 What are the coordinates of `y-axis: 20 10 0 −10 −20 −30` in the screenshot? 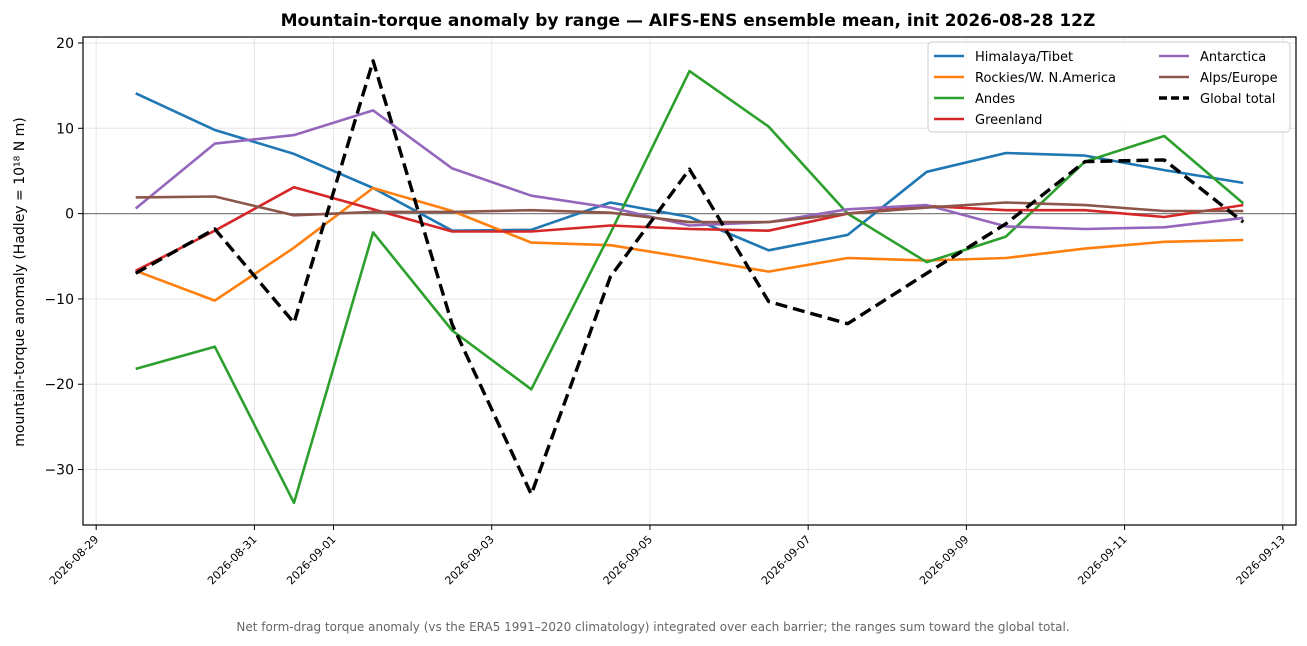 It's located at (63, 257).